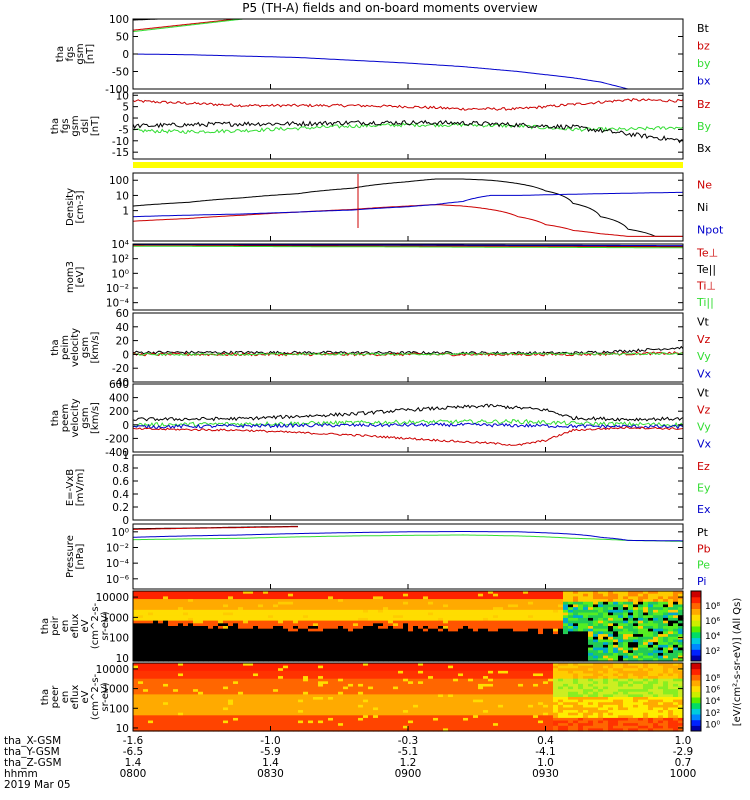 Image resolution: width=750 pixels, height=800 pixels. Describe the element at coordinates (120, 469) in the screenshot. I see `y-tick-label: 0.8` at that location.